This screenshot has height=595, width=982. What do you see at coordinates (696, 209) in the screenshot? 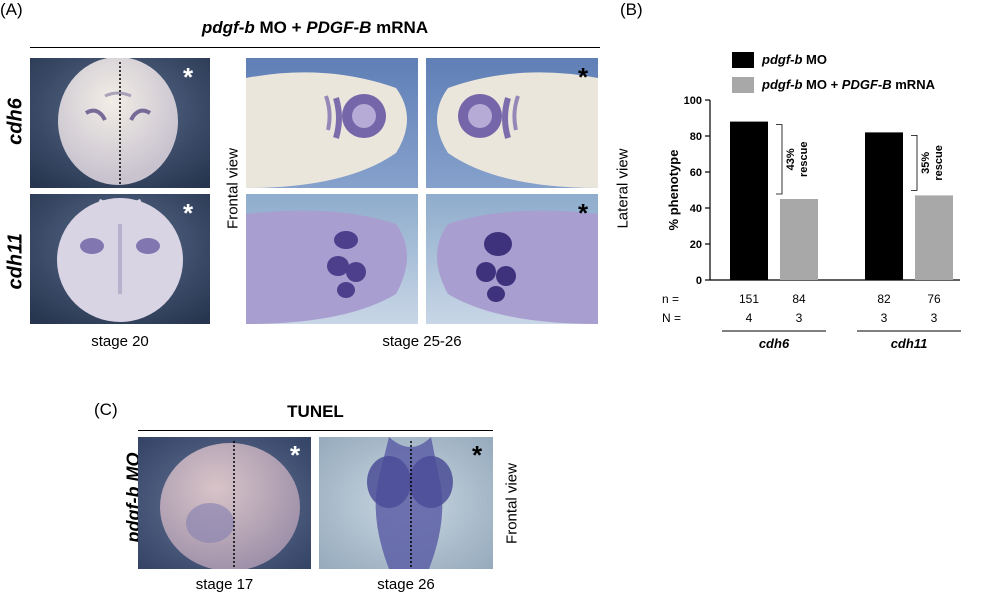
I see `y-tick-label: 40` at bounding box center [696, 209].